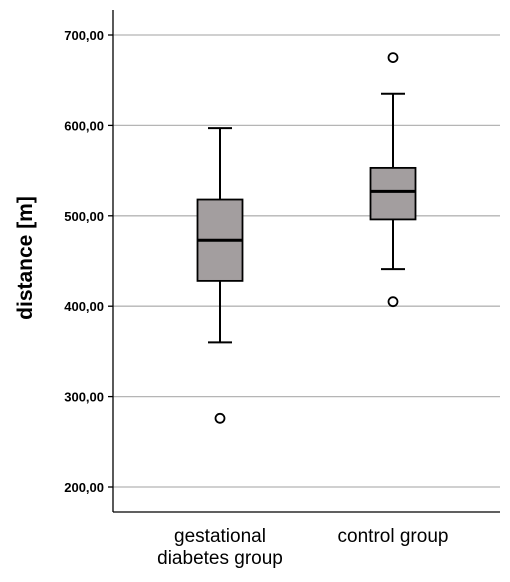 The width and height of the screenshot is (510, 582). What do you see at coordinates (393, 193) in the screenshot?
I see `iqr-box` at bounding box center [393, 193].